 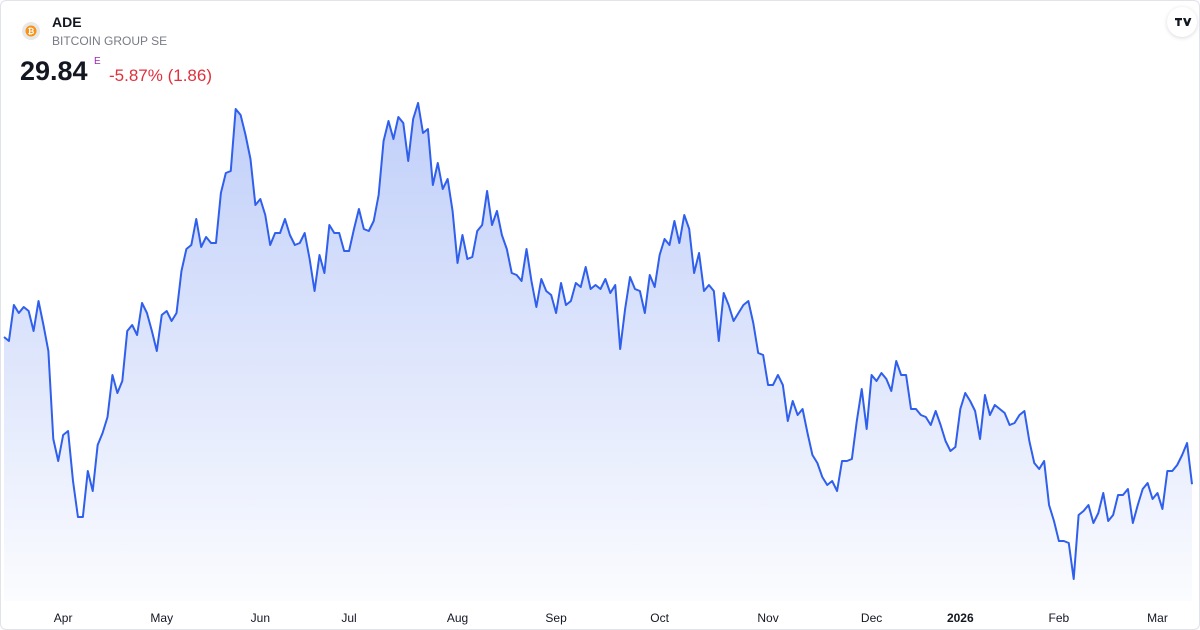 What do you see at coordinates (67, 22) in the screenshot?
I see `symbol: ADE` at bounding box center [67, 22].